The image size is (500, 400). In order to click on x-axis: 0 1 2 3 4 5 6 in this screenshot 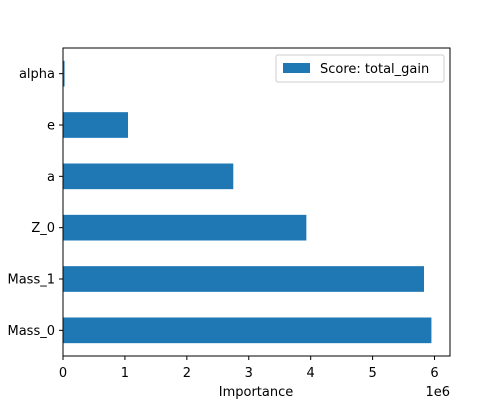, I will do `click(249, 368)`.